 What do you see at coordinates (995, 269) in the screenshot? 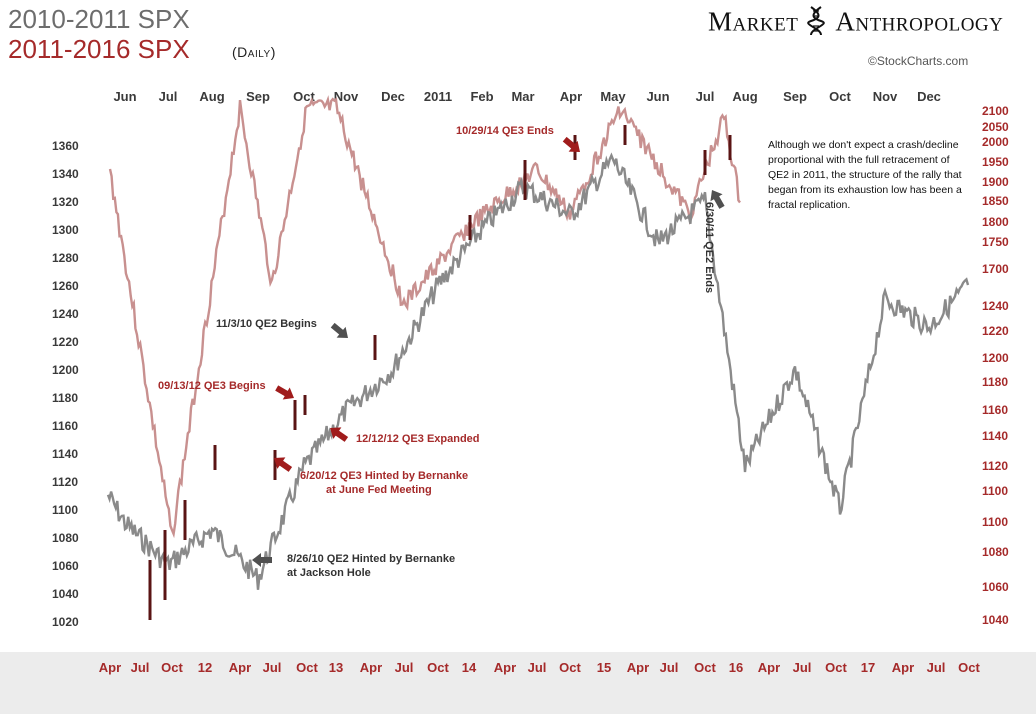
I see `right-y-tick: 1700` at bounding box center [995, 269].